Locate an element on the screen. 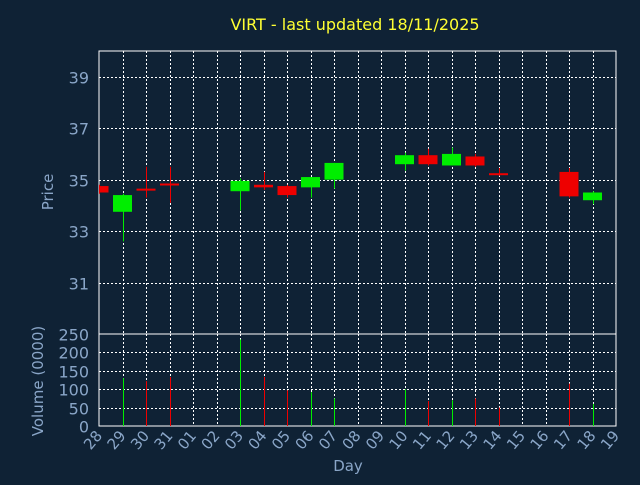 The height and width of the screenshot is (485, 640). volume-tick-label: 200 is located at coordinates (73, 353).